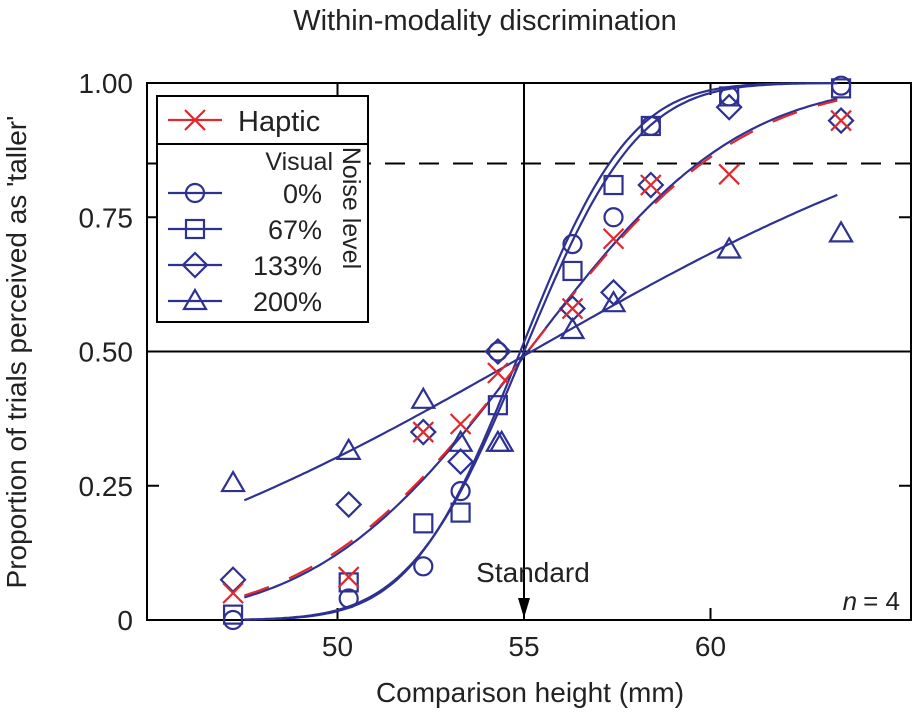  I want to click on legend-marker-square, so click(195, 229).